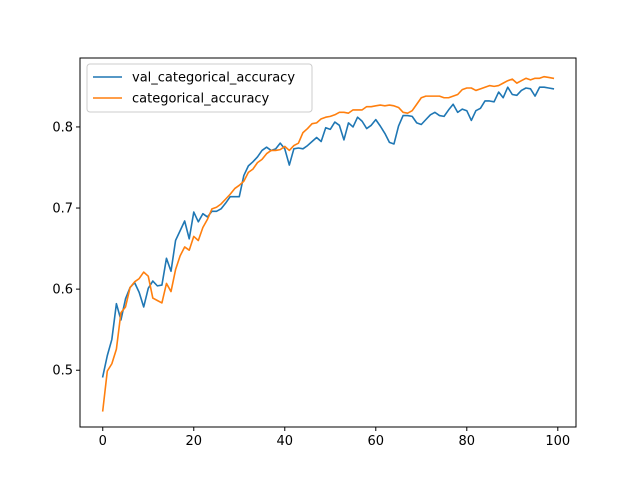 The height and width of the screenshot is (480, 640). I want to click on y-axis: 0.5 0.6 0.7 0.8, so click(66, 249).